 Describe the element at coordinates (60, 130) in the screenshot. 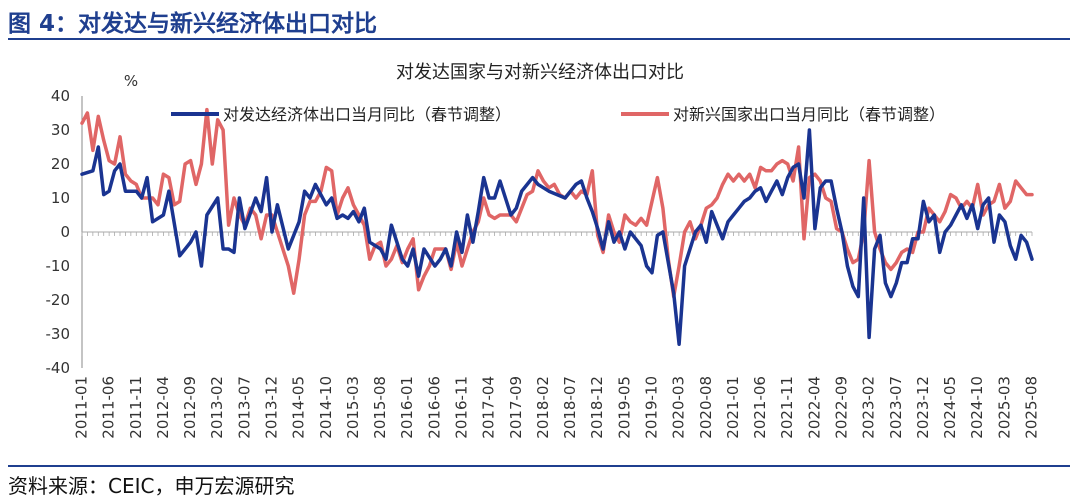

I see `y-tick-label: 30` at that location.